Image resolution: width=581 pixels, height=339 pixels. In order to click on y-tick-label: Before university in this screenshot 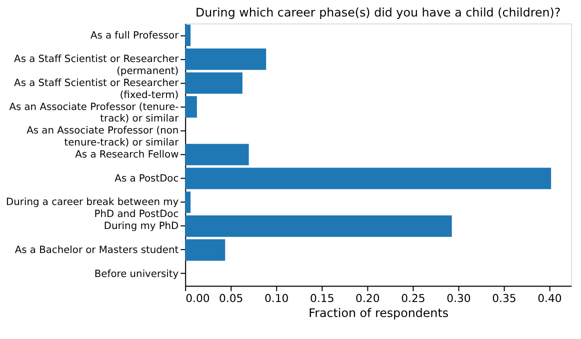, I will do `click(136, 274)`.